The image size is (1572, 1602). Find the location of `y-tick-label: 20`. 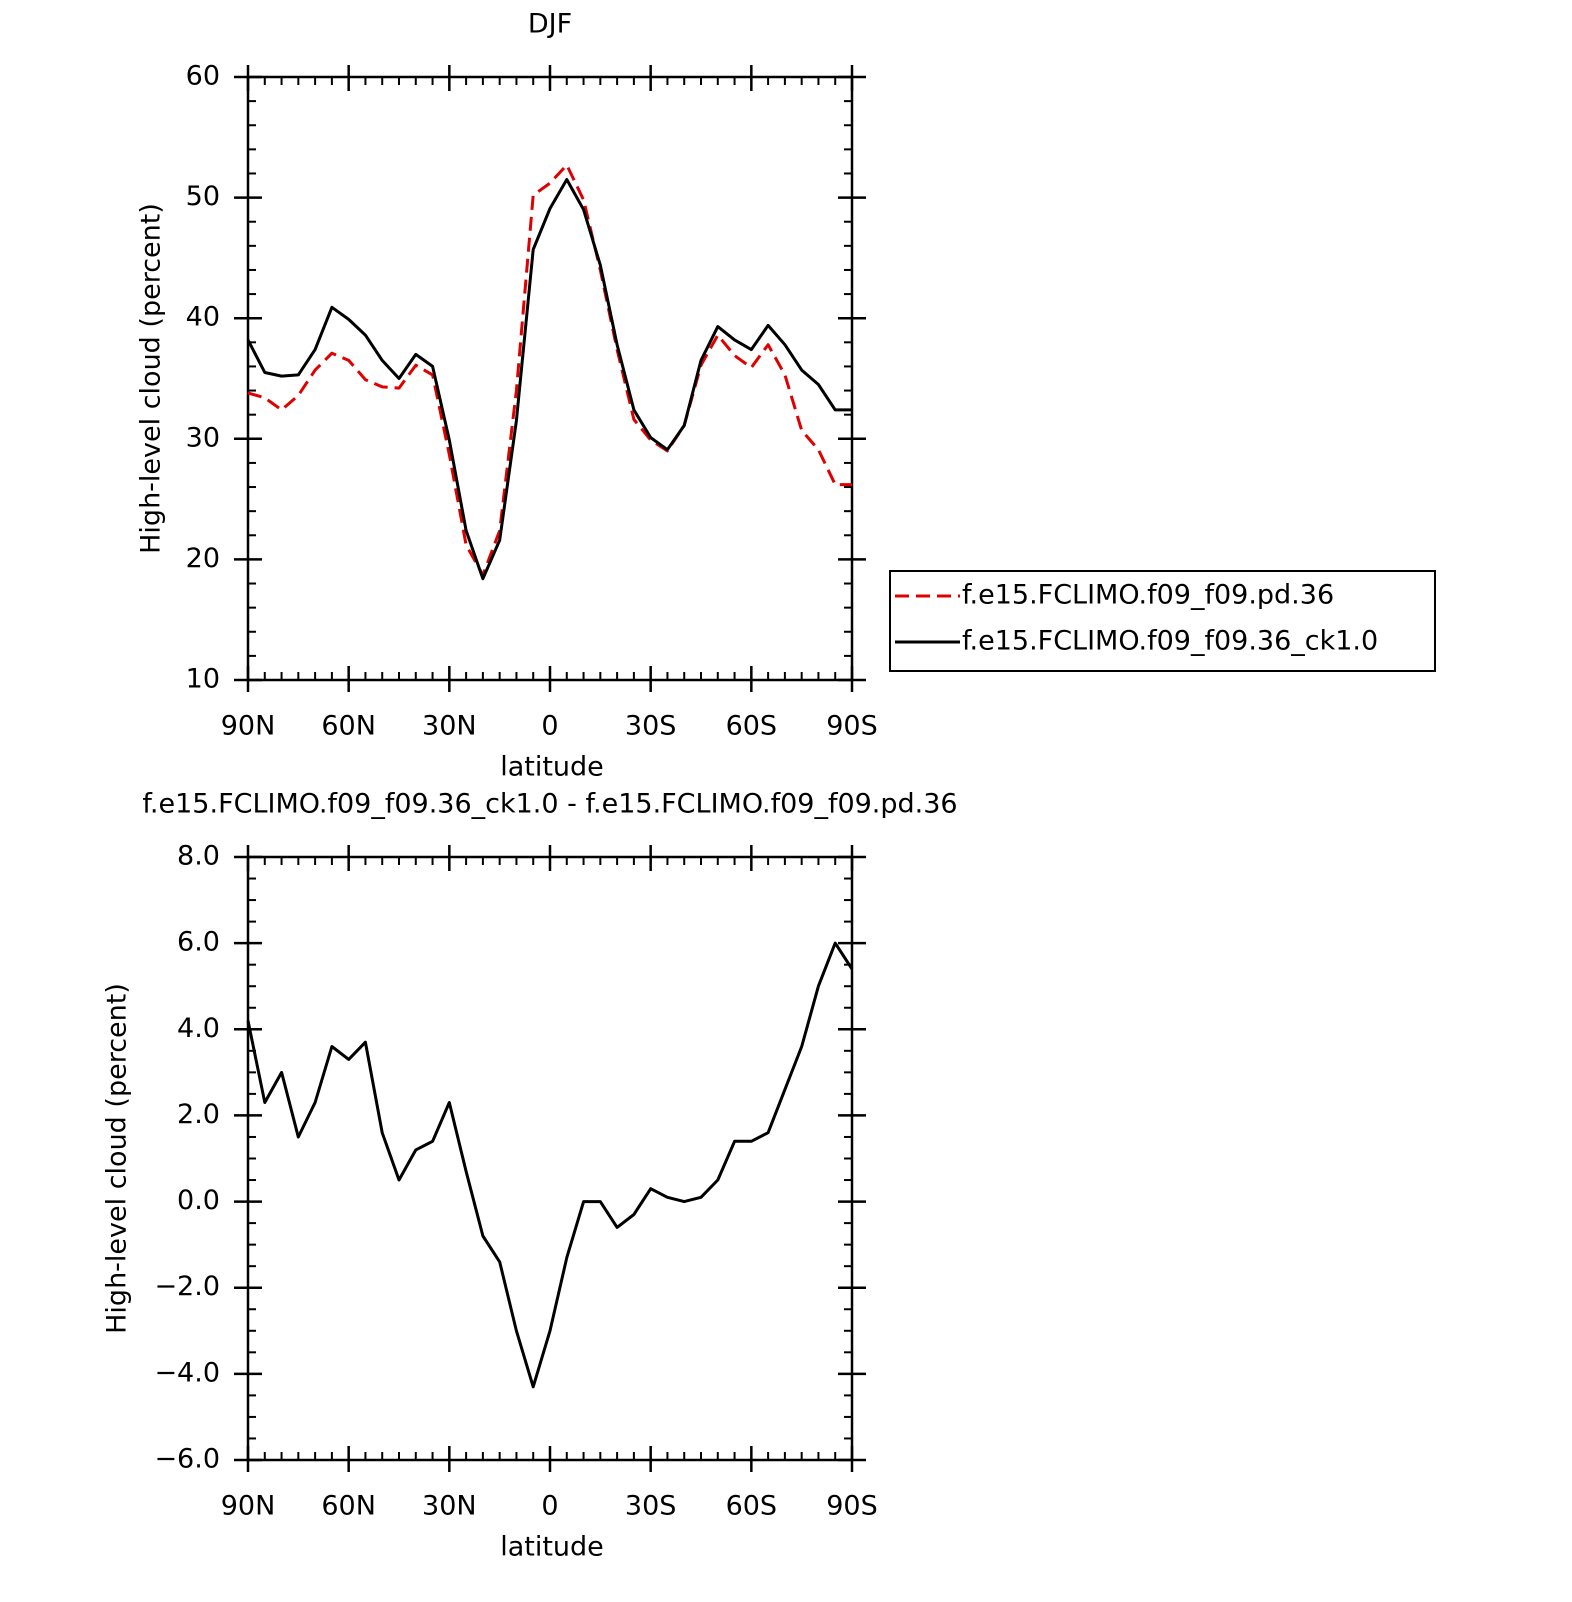

y-tick-label: 20 is located at coordinates (203, 558).